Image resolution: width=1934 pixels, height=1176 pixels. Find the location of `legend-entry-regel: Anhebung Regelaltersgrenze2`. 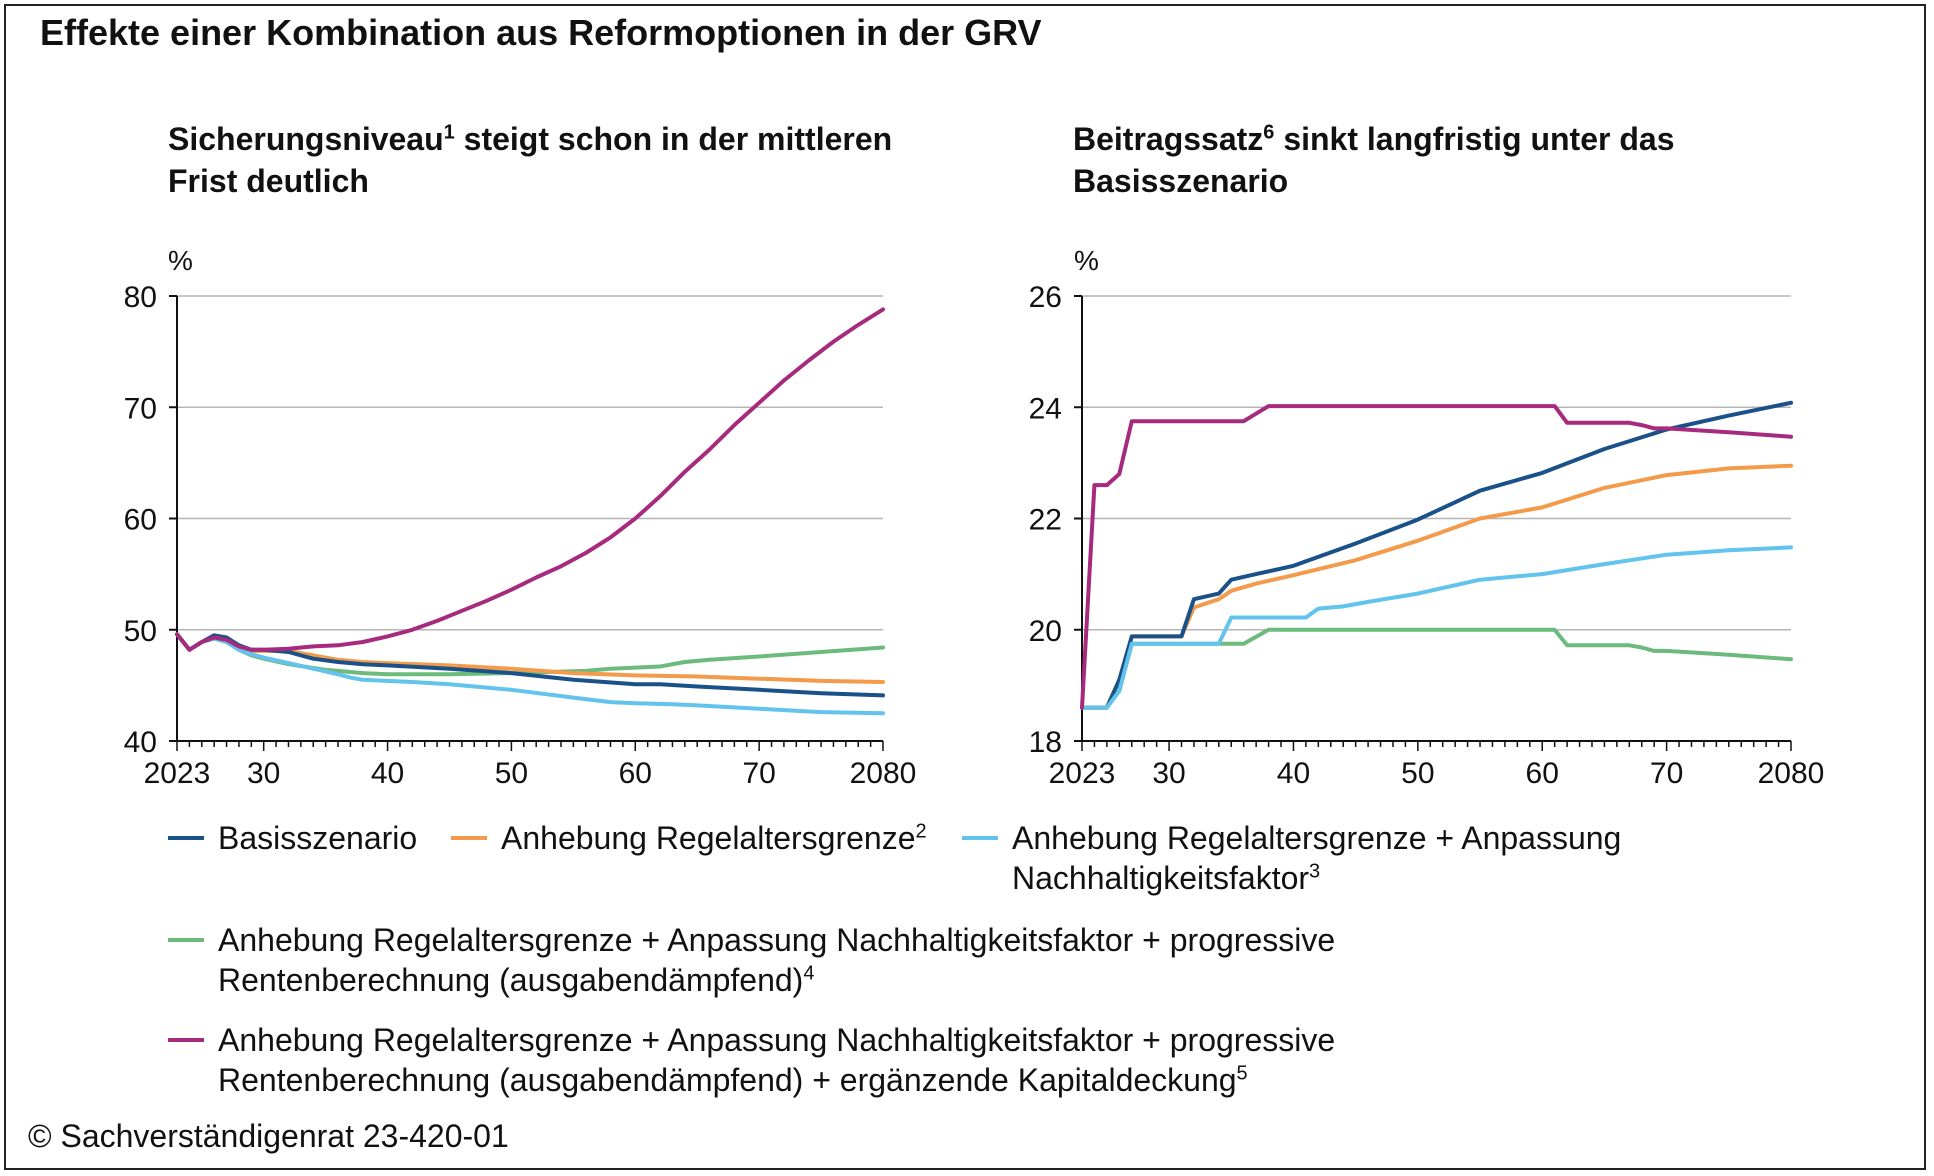

legend-entry-regel: Anhebung Regelaltersgrenze2 is located at coordinates (701, 838).